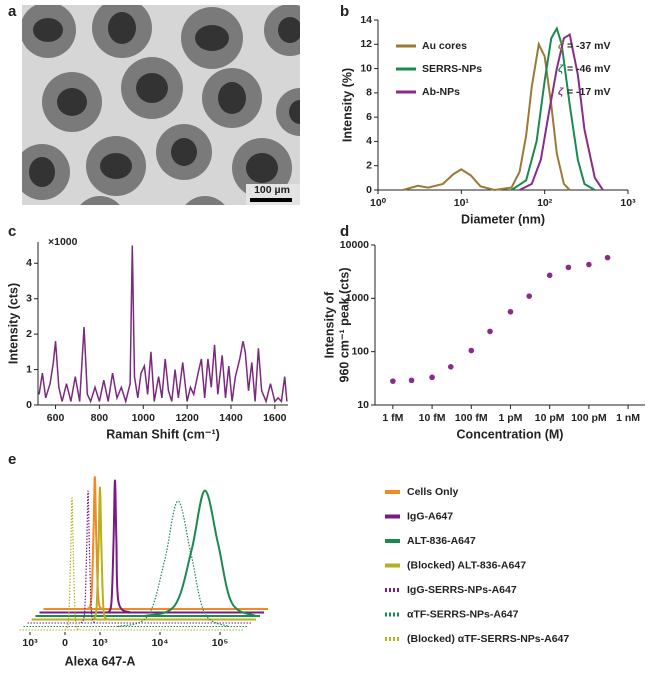 The height and width of the screenshot is (685, 654). What do you see at coordinates (369, 117) in the screenshot?
I see `y-tick-label: 6` at bounding box center [369, 117].